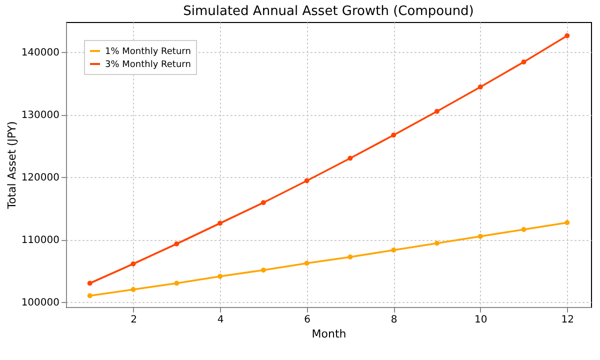 This screenshot has height=360, width=600. What do you see at coordinates (148, 52) in the screenshot?
I see `legend-label: 1% Monthly Return` at bounding box center [148, 52].